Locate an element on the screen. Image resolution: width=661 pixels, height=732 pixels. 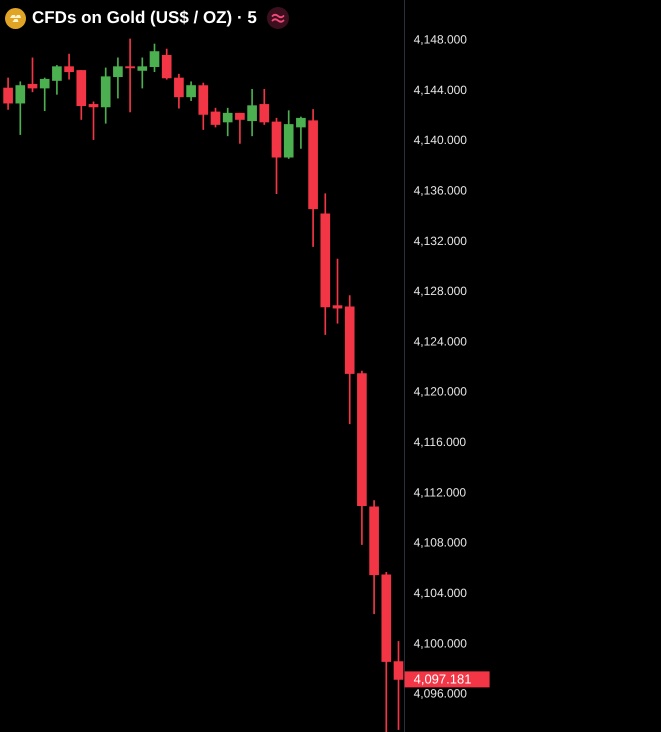
y-tick-label: 4,120.000 is located at coordinates (441, 391).